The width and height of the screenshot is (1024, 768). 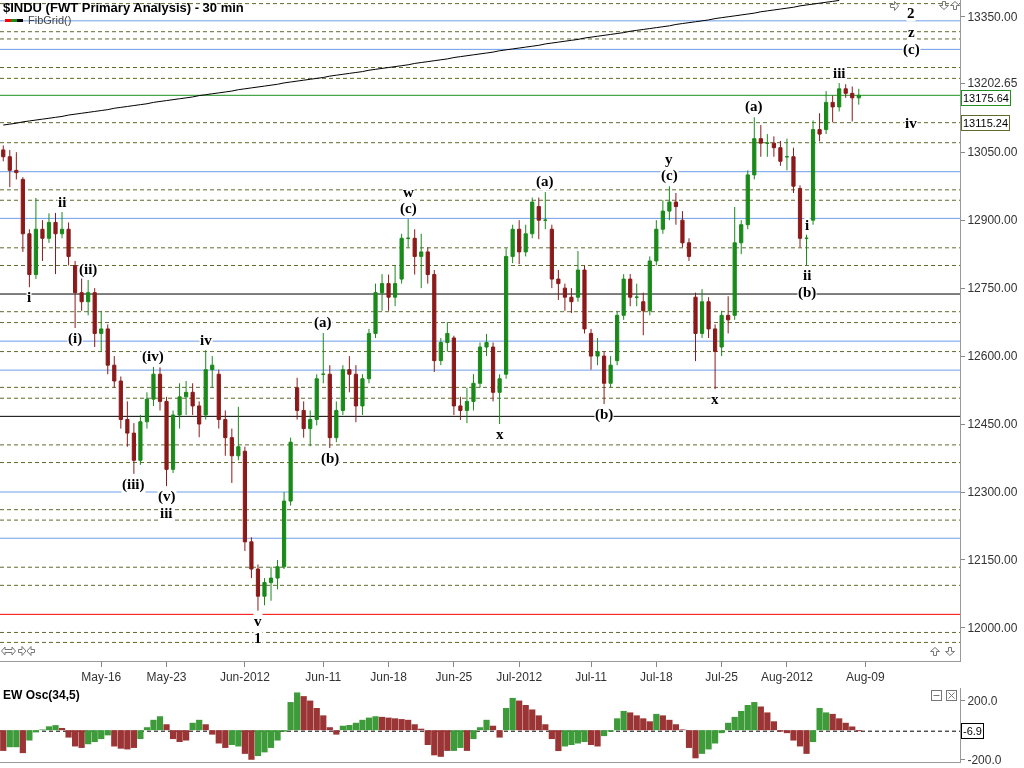 I want to click on y-tick-label: 12300.00, so click(x=992, y=492).